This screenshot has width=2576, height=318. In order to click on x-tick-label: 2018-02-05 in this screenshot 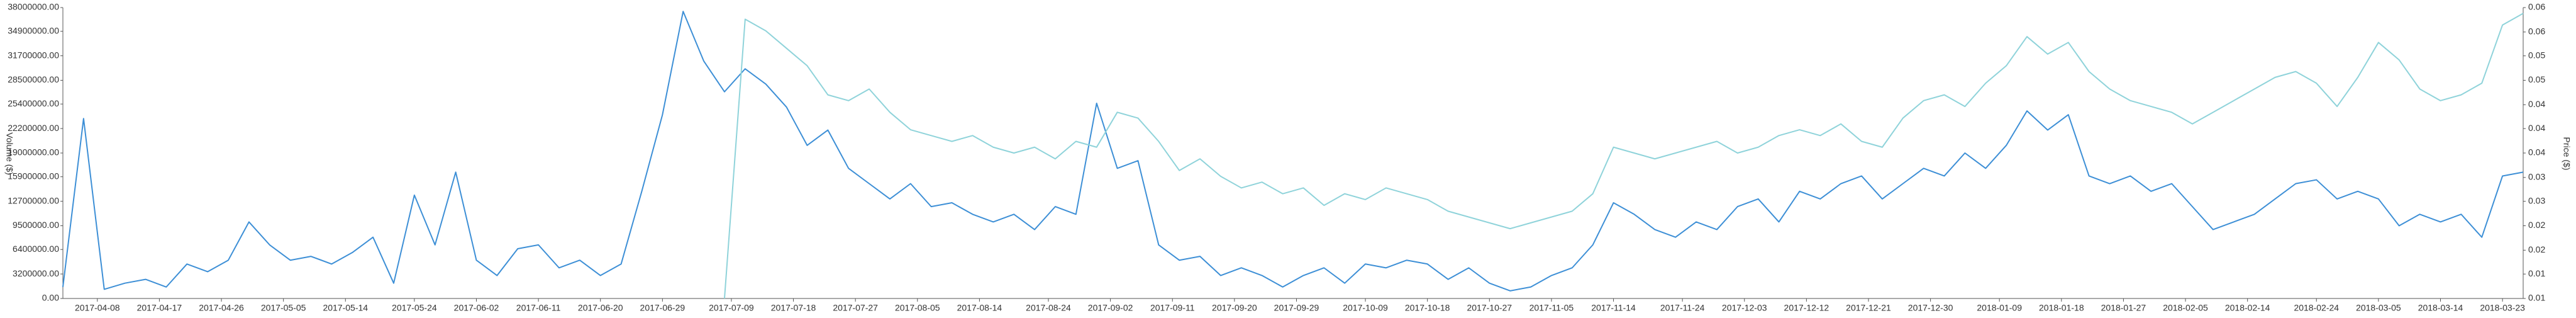, I will do `click(2185, 308)`.